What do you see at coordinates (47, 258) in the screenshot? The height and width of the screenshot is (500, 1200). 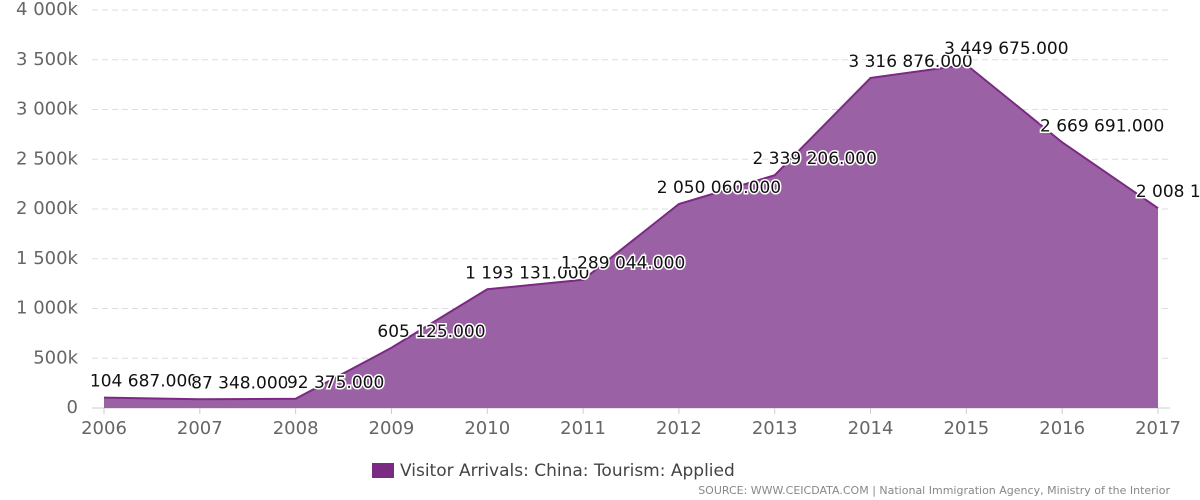 I see `y-tick-label: 1 500k` at bounding box center [47, 258].